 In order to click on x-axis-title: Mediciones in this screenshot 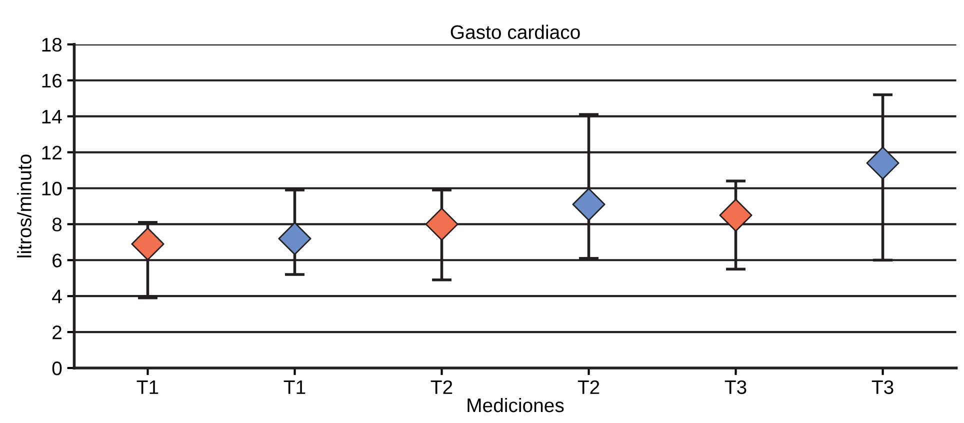, I will do `click(516, 405)`.